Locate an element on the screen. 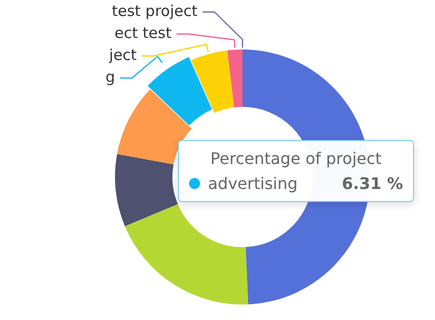 This screenshot has width=435, height=320. text: 6.31 % is located at coordinates (372, 183).